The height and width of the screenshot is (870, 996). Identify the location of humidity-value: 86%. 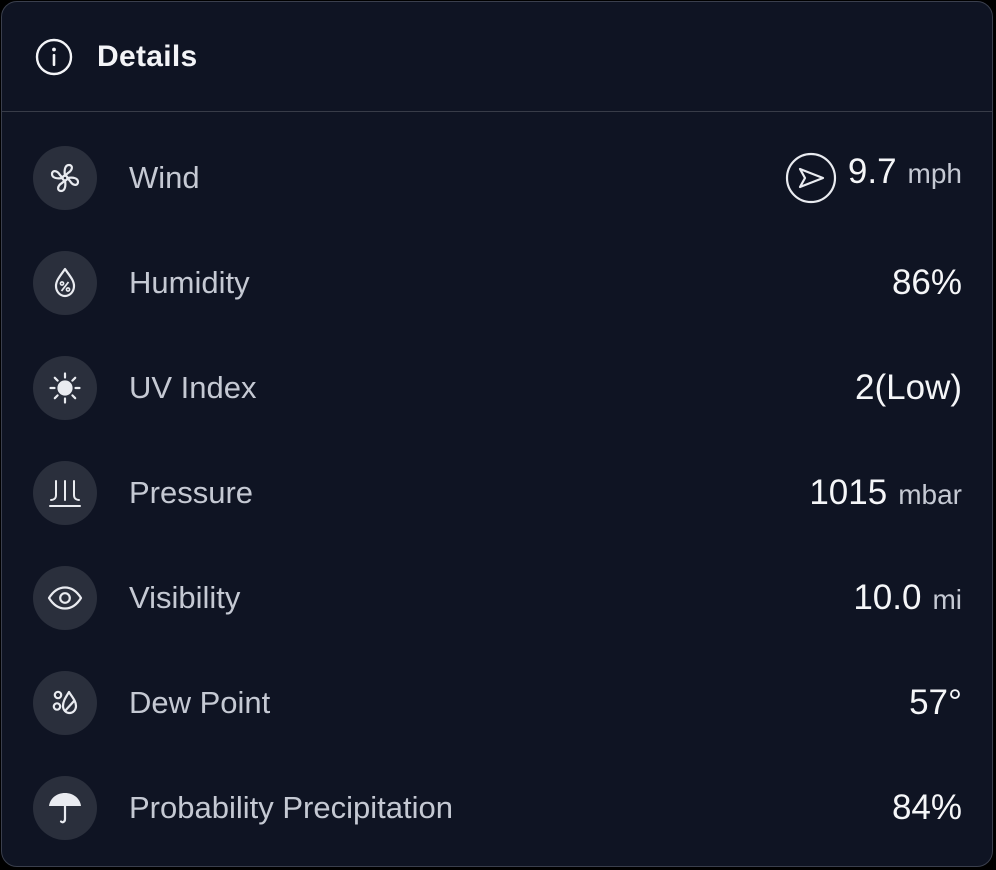
(927, 283).